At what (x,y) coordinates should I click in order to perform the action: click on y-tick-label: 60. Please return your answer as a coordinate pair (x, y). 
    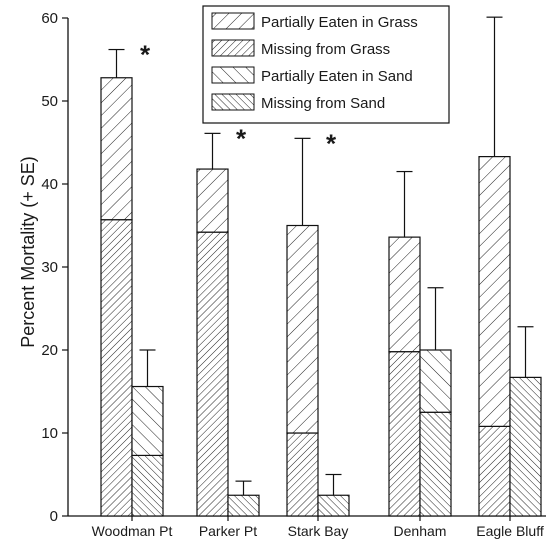
    Looking at the image, I should click on (49, 18).